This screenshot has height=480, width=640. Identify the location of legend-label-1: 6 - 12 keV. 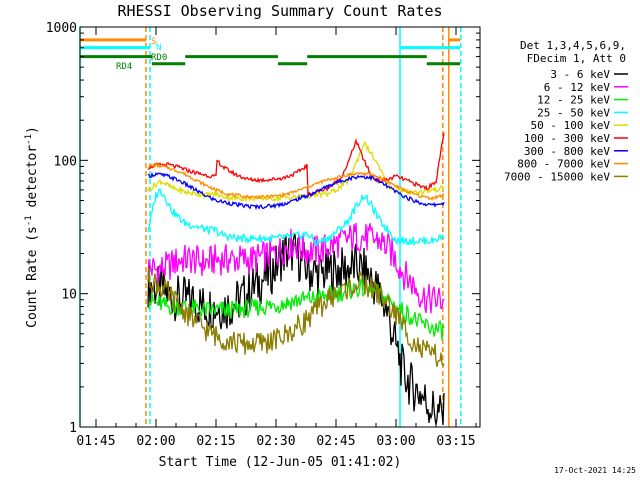
(577, 87).